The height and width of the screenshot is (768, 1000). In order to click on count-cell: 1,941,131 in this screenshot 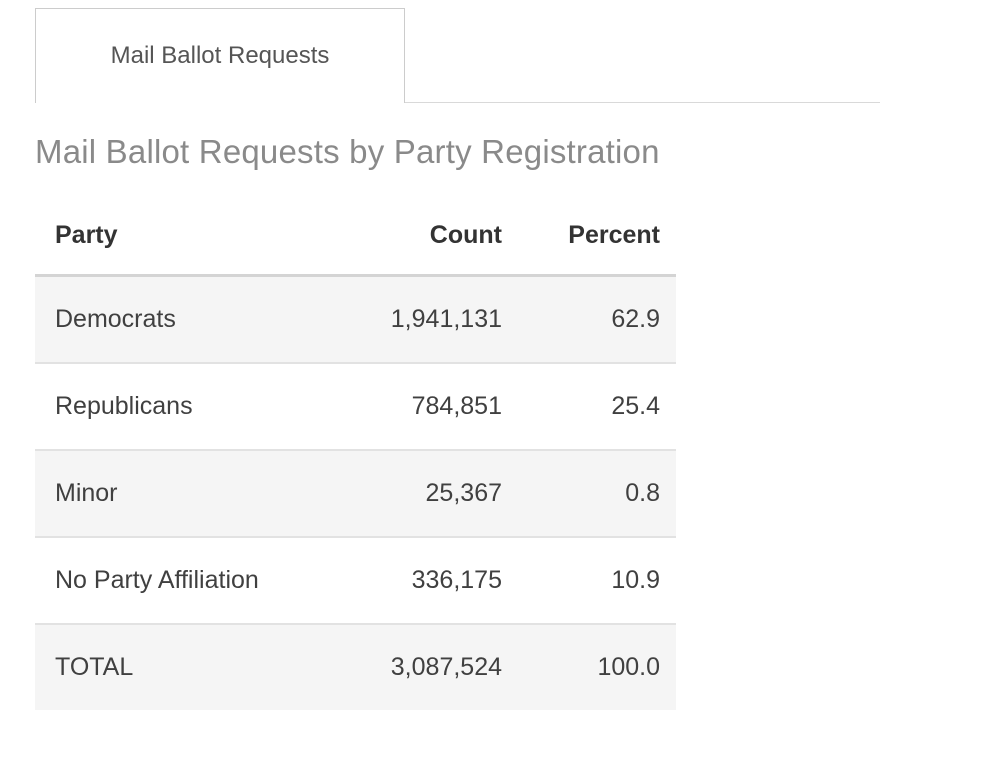, I will do `click(446, 319)`.